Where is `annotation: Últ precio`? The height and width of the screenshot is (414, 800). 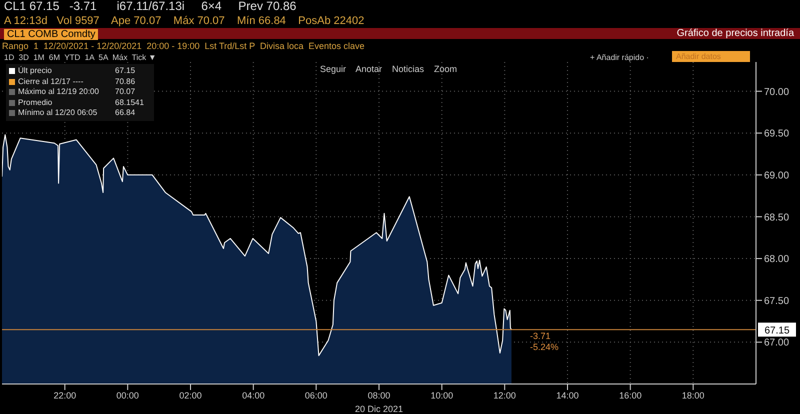 annotation: Últ precio is located at coordinates (35, 71).